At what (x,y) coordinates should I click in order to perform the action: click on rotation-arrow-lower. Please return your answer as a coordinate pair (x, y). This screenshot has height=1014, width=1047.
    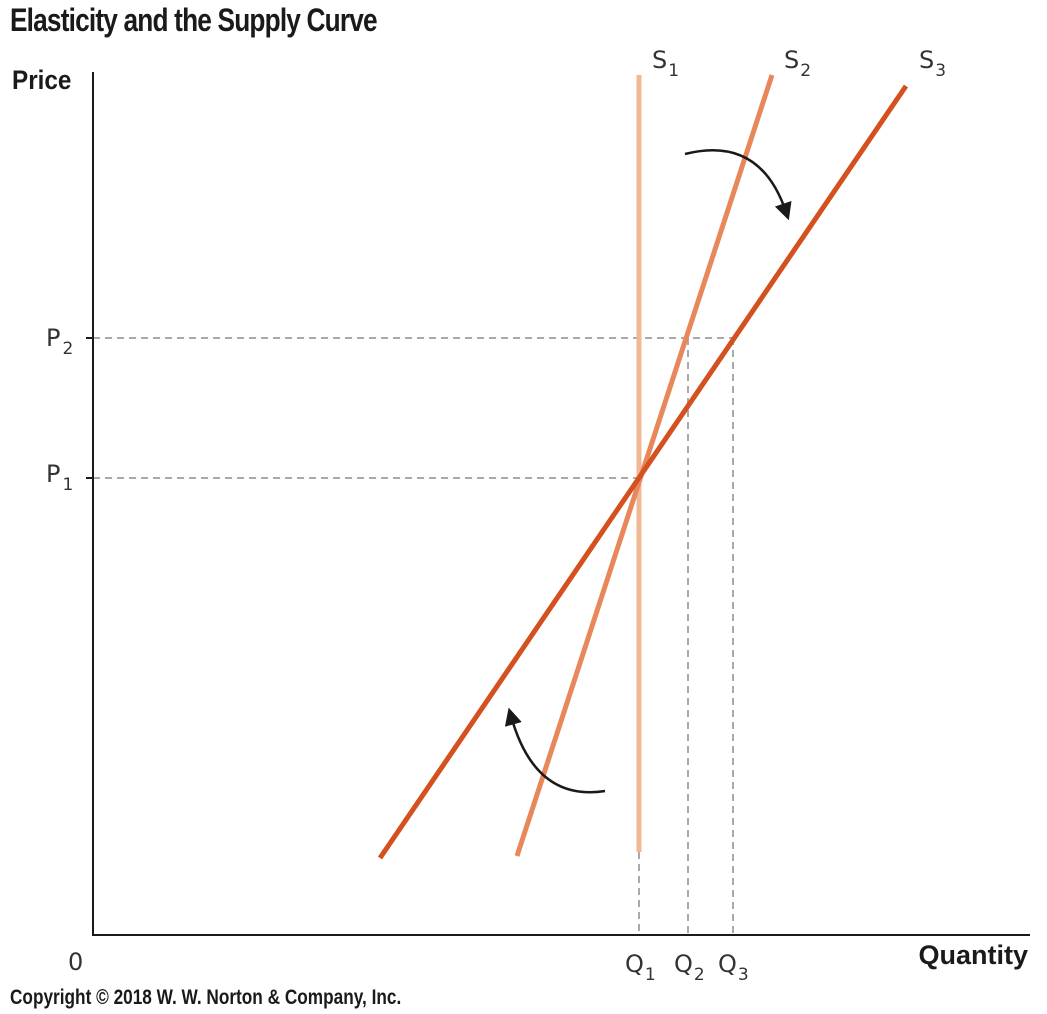
    Looking at the image, I should click on (555, 750).